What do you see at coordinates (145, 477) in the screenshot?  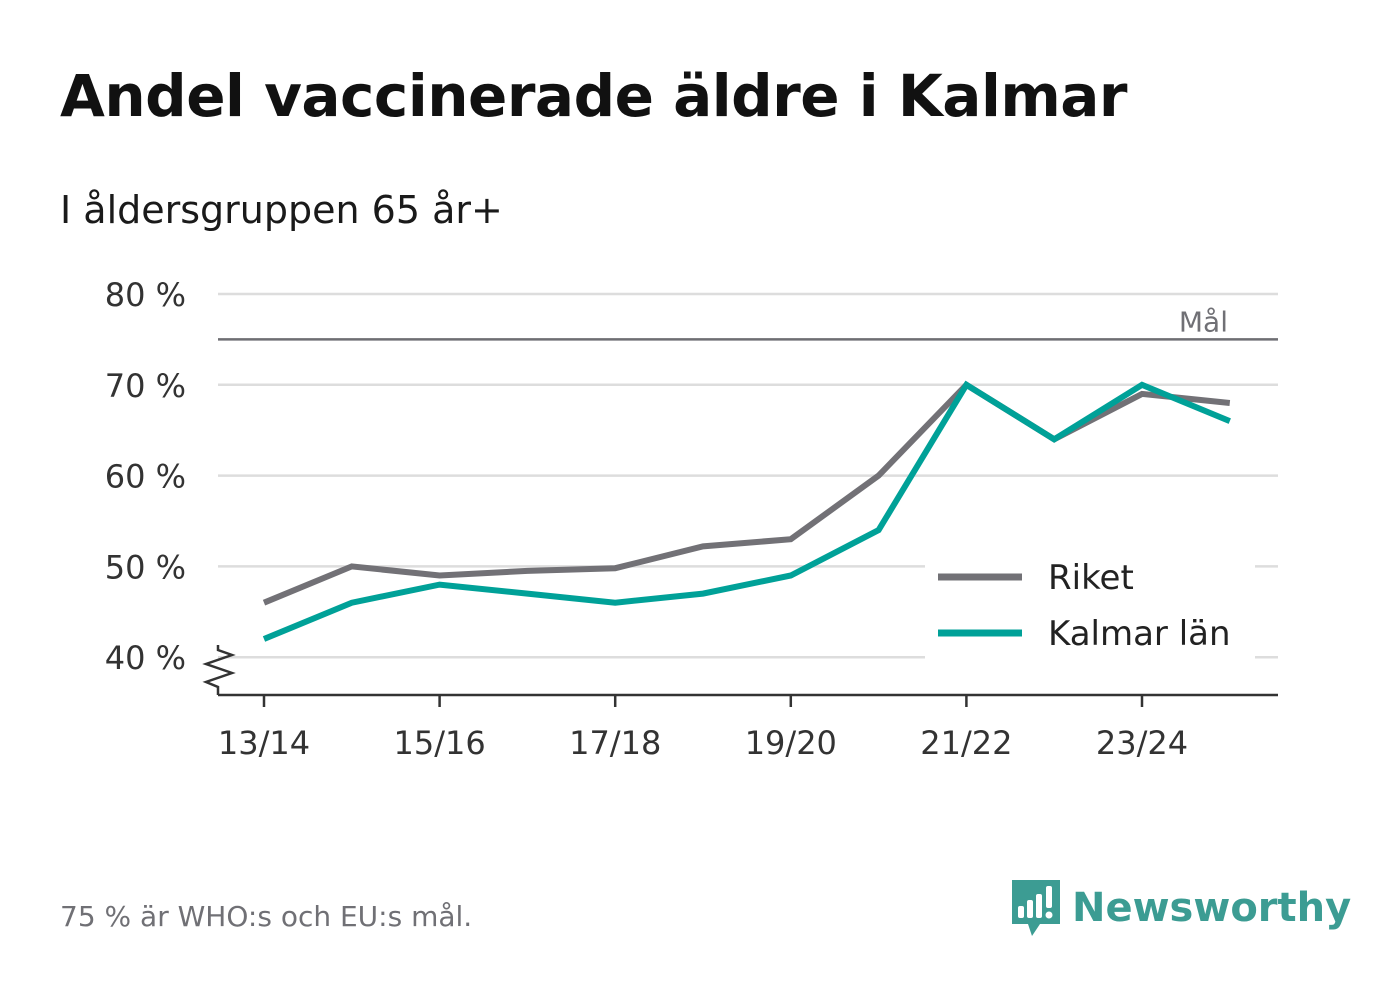 I see `y-tick-label-60: 60 %` at bounding box center [145, 477].